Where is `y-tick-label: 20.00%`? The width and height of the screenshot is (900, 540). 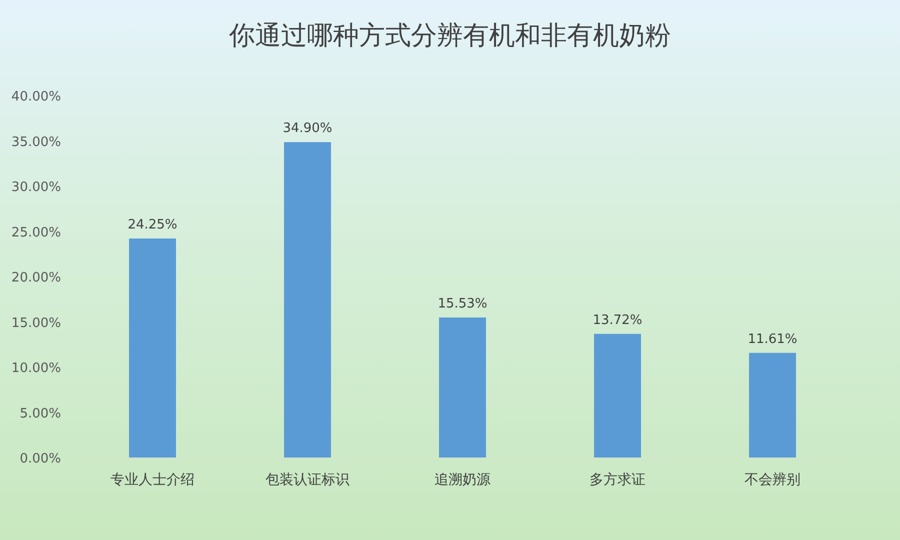 y-tick-label: 20.00% is located at coordinates (36, 278).